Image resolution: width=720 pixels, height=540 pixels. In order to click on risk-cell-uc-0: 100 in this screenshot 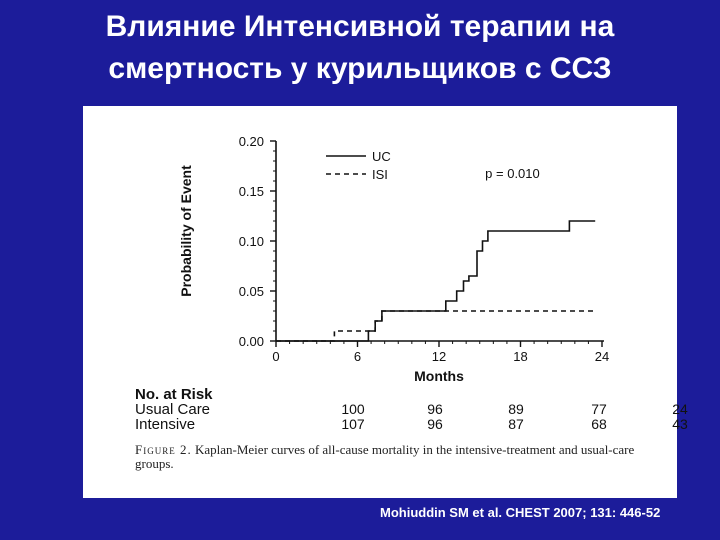, I will do `click(353, 409)`.